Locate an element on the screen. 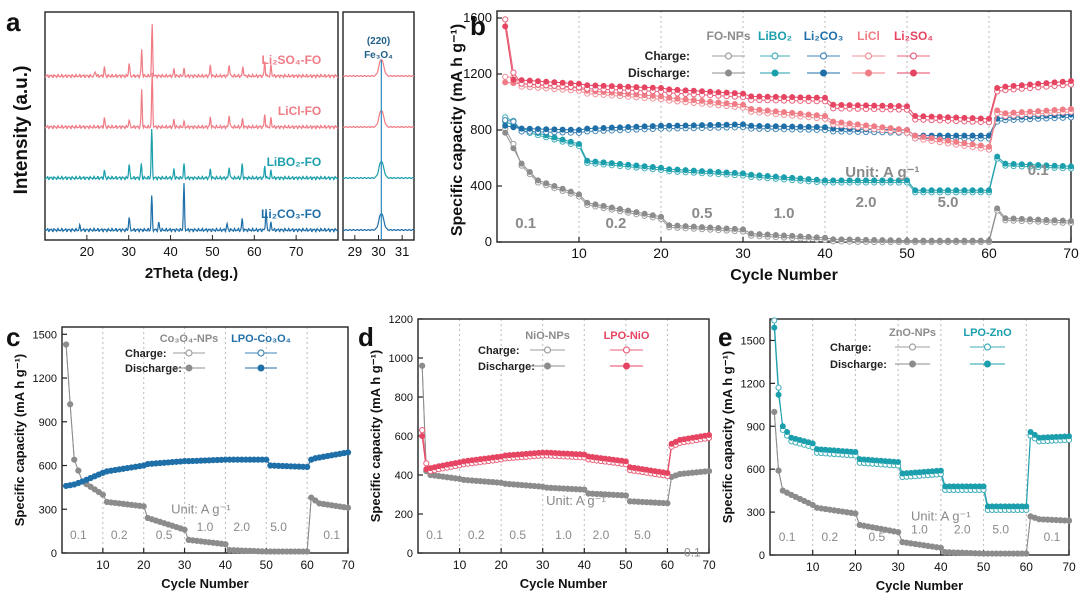  unit-label: Unit: A g⁻¹ is located at coordinates (941, 516).